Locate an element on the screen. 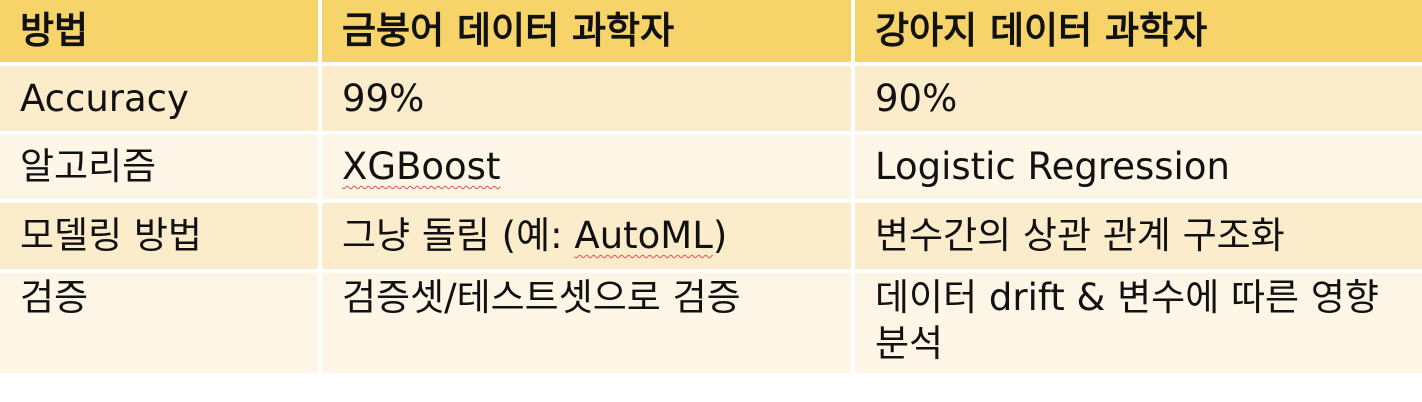 The width and height of the screenshot is (1422, 402). goldfish-algorithm-text: XGBoost is located at coordinates (421, 166).